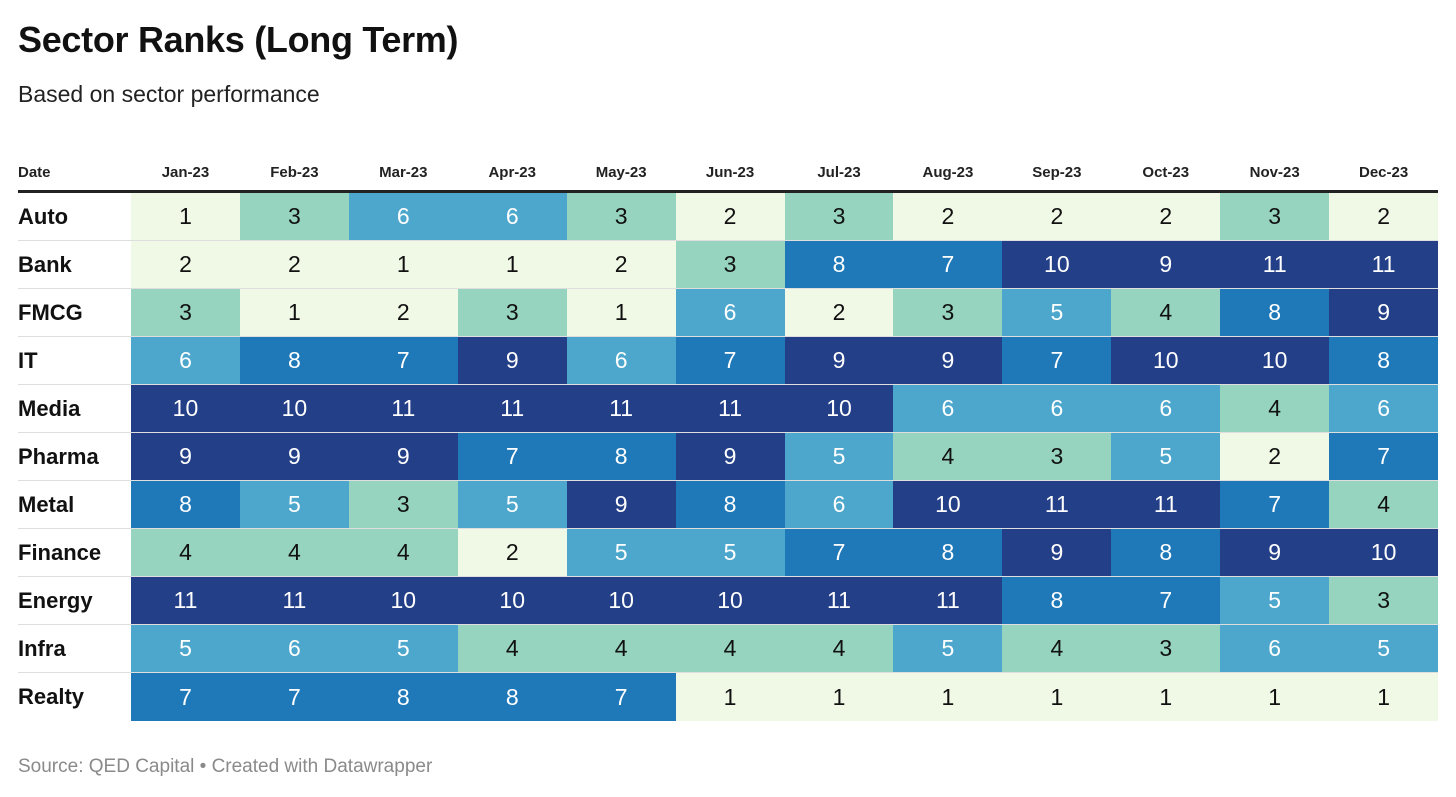  Describe the element at coordinates (42, 648) in the screenshot. I see `row-label: Infra` at that location.